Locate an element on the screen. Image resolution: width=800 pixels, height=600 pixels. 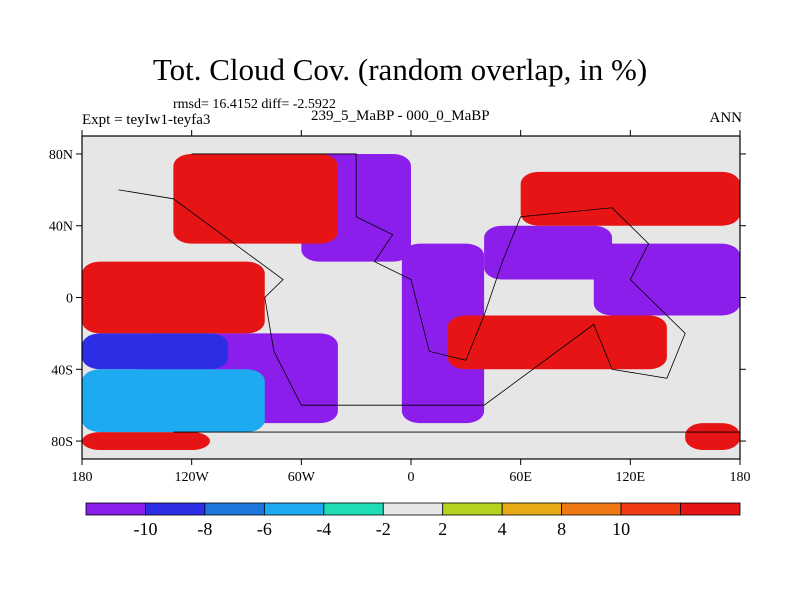
figure-title: Tot. Cloud Cov. (random overlap, in %) is located at coordinates (400, 69).